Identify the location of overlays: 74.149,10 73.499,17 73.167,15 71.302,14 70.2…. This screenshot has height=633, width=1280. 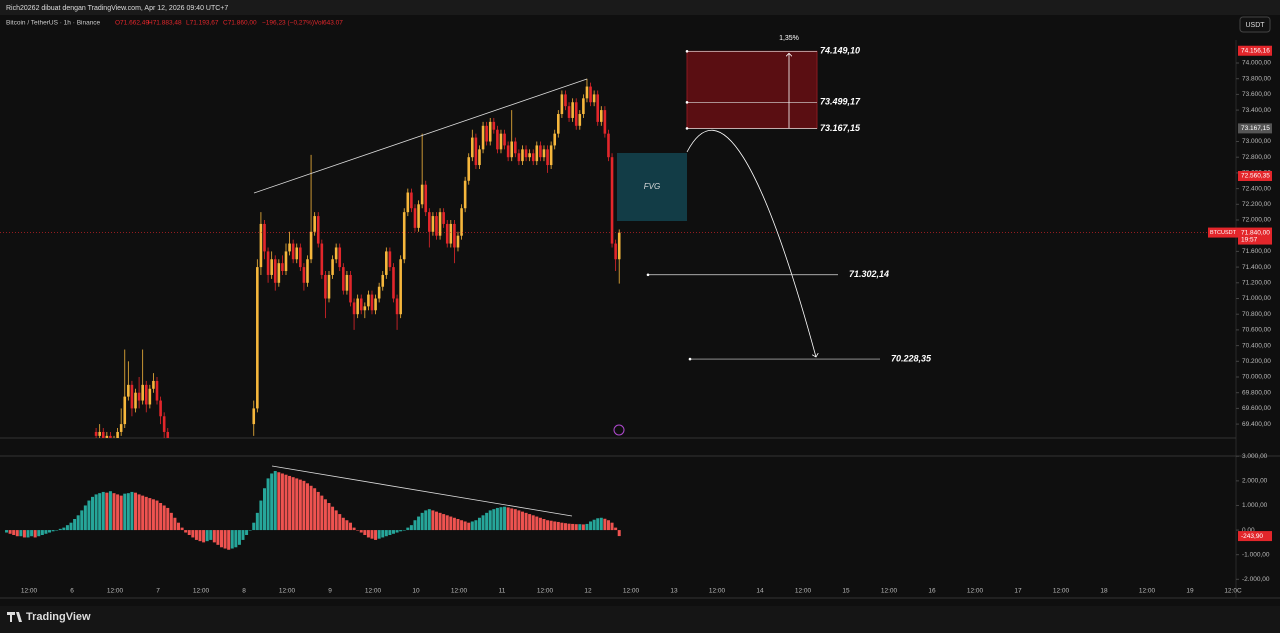
(789, 199).